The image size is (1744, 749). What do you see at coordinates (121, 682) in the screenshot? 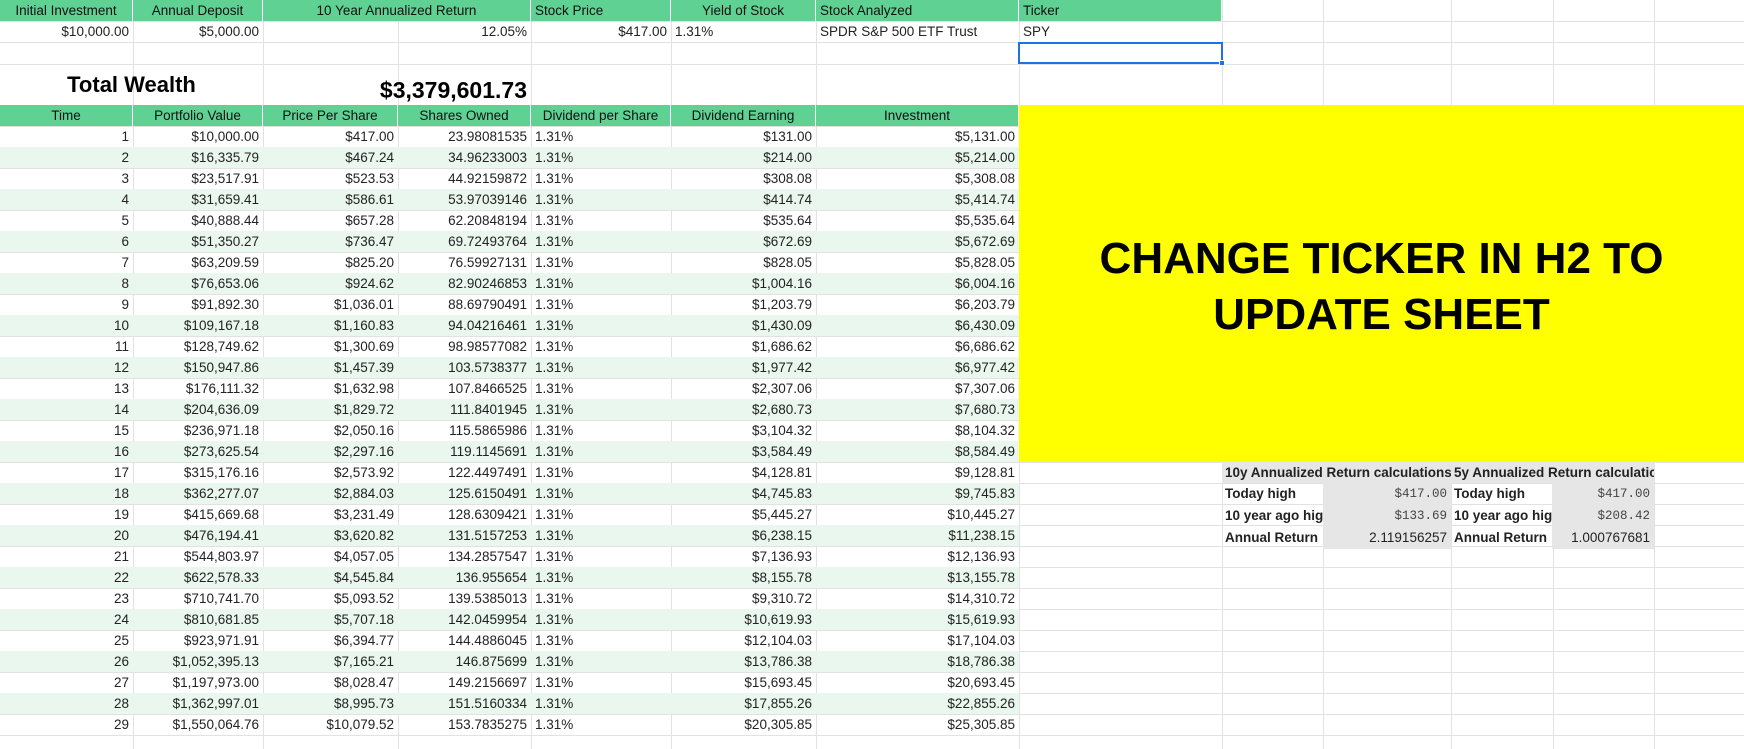
I see `time-cell: 27` at bounding box center [121, 682].